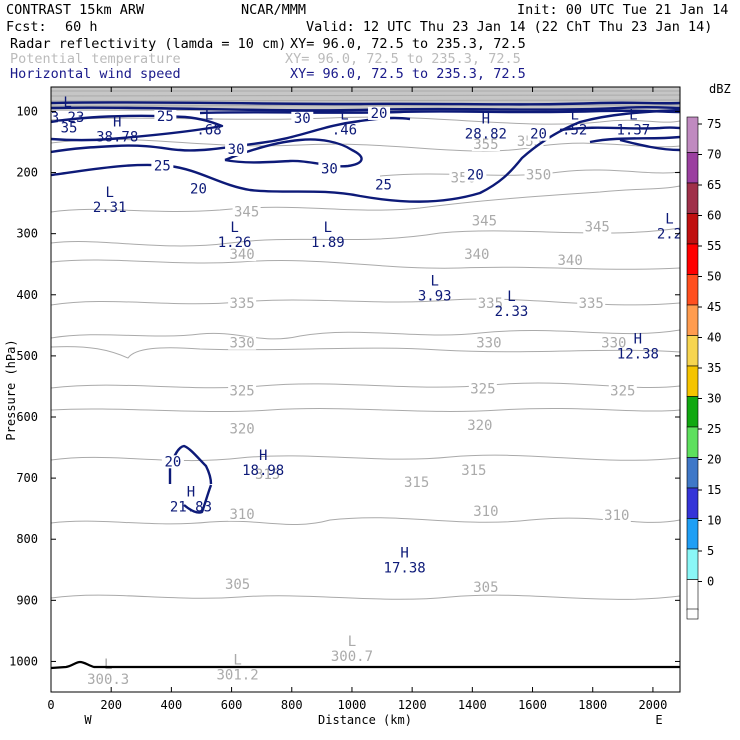  What do you see at coordinates (403, 59) in the screenshot?
I see `field-theta-xy: XY= 96.0, 72.5 to 235.3, 72.5` at bounding box center [403, 59].